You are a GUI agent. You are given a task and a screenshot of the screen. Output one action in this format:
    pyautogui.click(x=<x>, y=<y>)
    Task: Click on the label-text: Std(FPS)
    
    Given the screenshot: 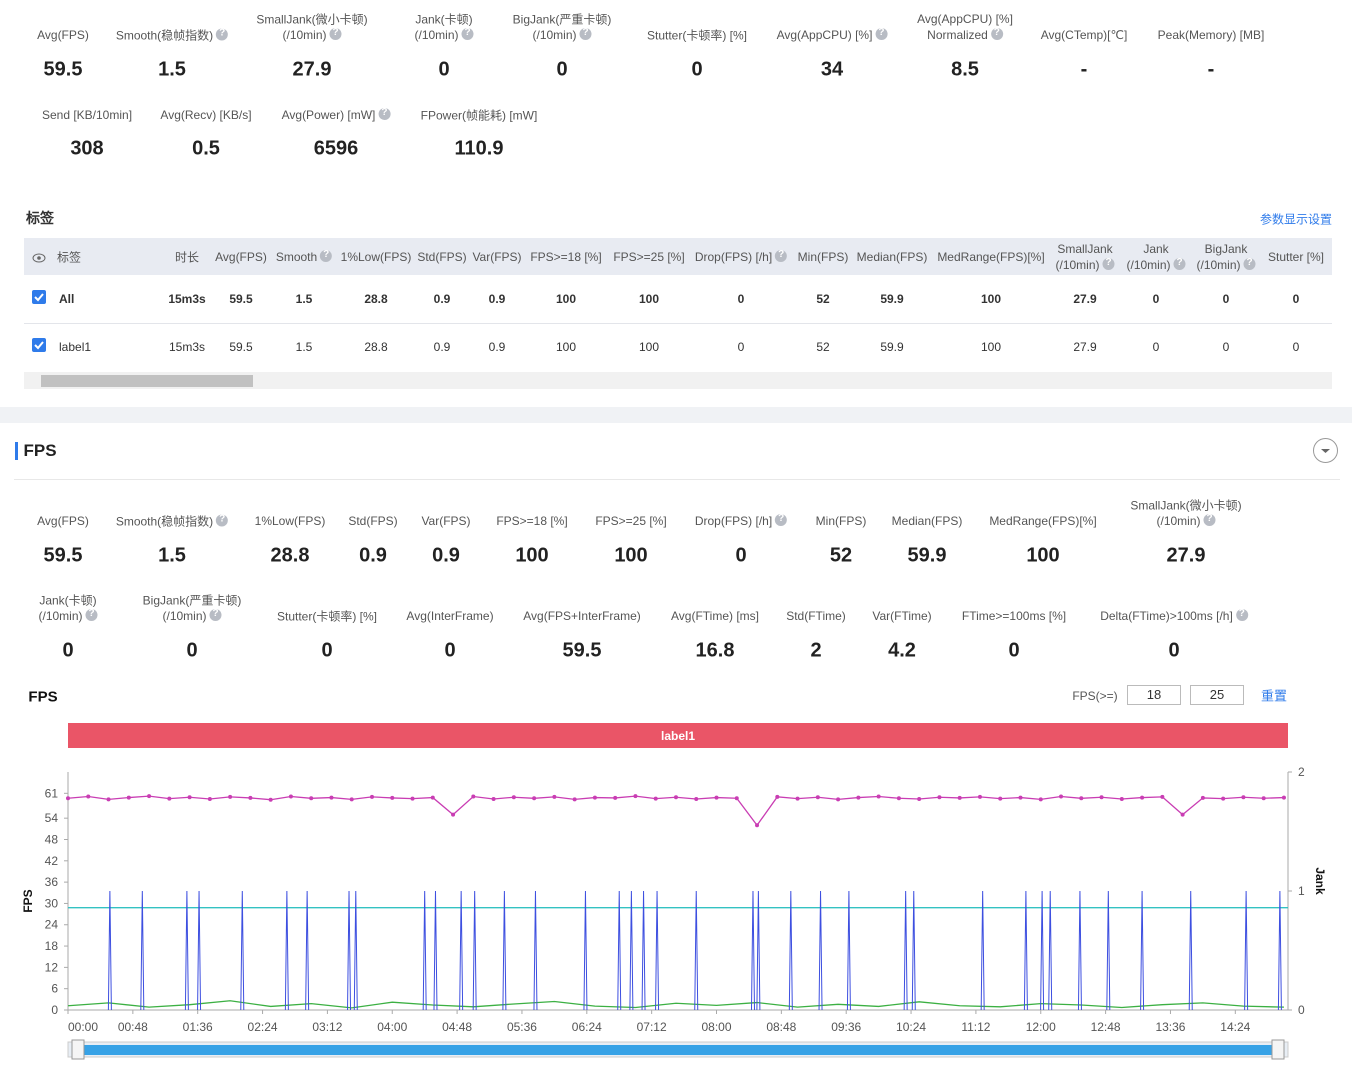 What is the action you would take?
    pyautogui.click(x=373, y=521)
    